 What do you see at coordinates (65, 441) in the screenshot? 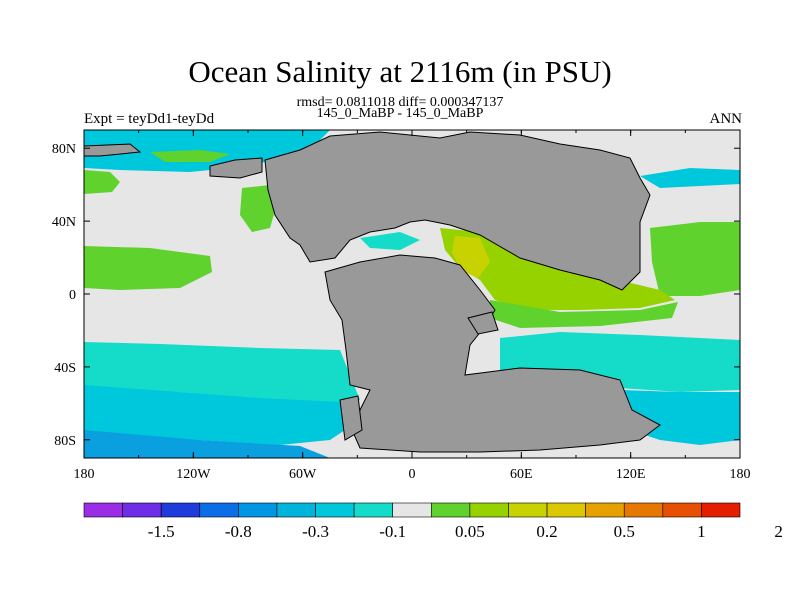
I see `lat-tick-label: 80S` at bounding box center [65, 441].